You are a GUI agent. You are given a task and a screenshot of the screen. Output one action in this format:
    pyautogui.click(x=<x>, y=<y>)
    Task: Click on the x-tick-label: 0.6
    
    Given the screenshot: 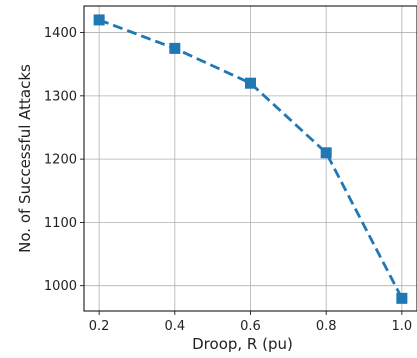 What is the action you would take?
    pyautogui.click(x=250, y=326)
    